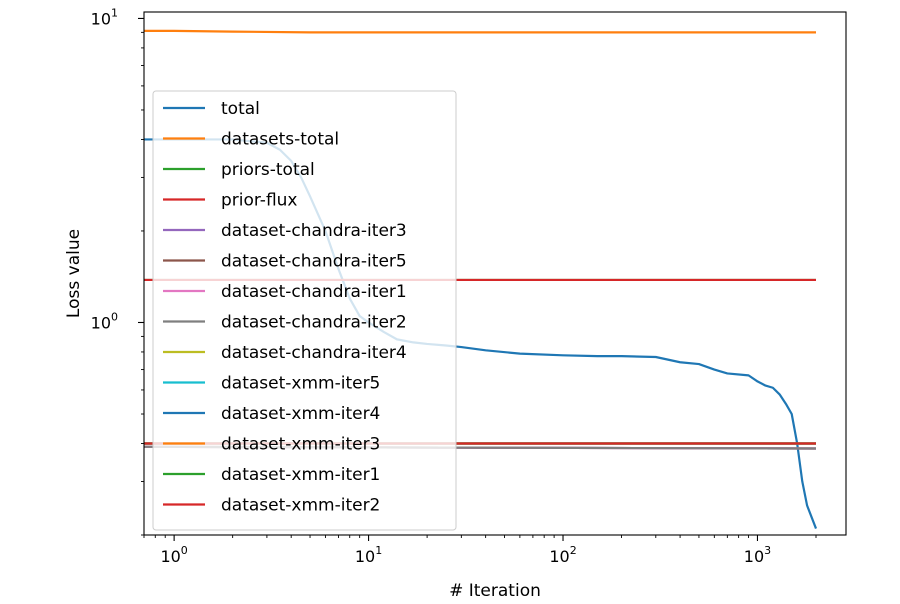 The width and height of the screenshot is (900, 604). I want to click on x-tick-label: 10², so click(562, 555).